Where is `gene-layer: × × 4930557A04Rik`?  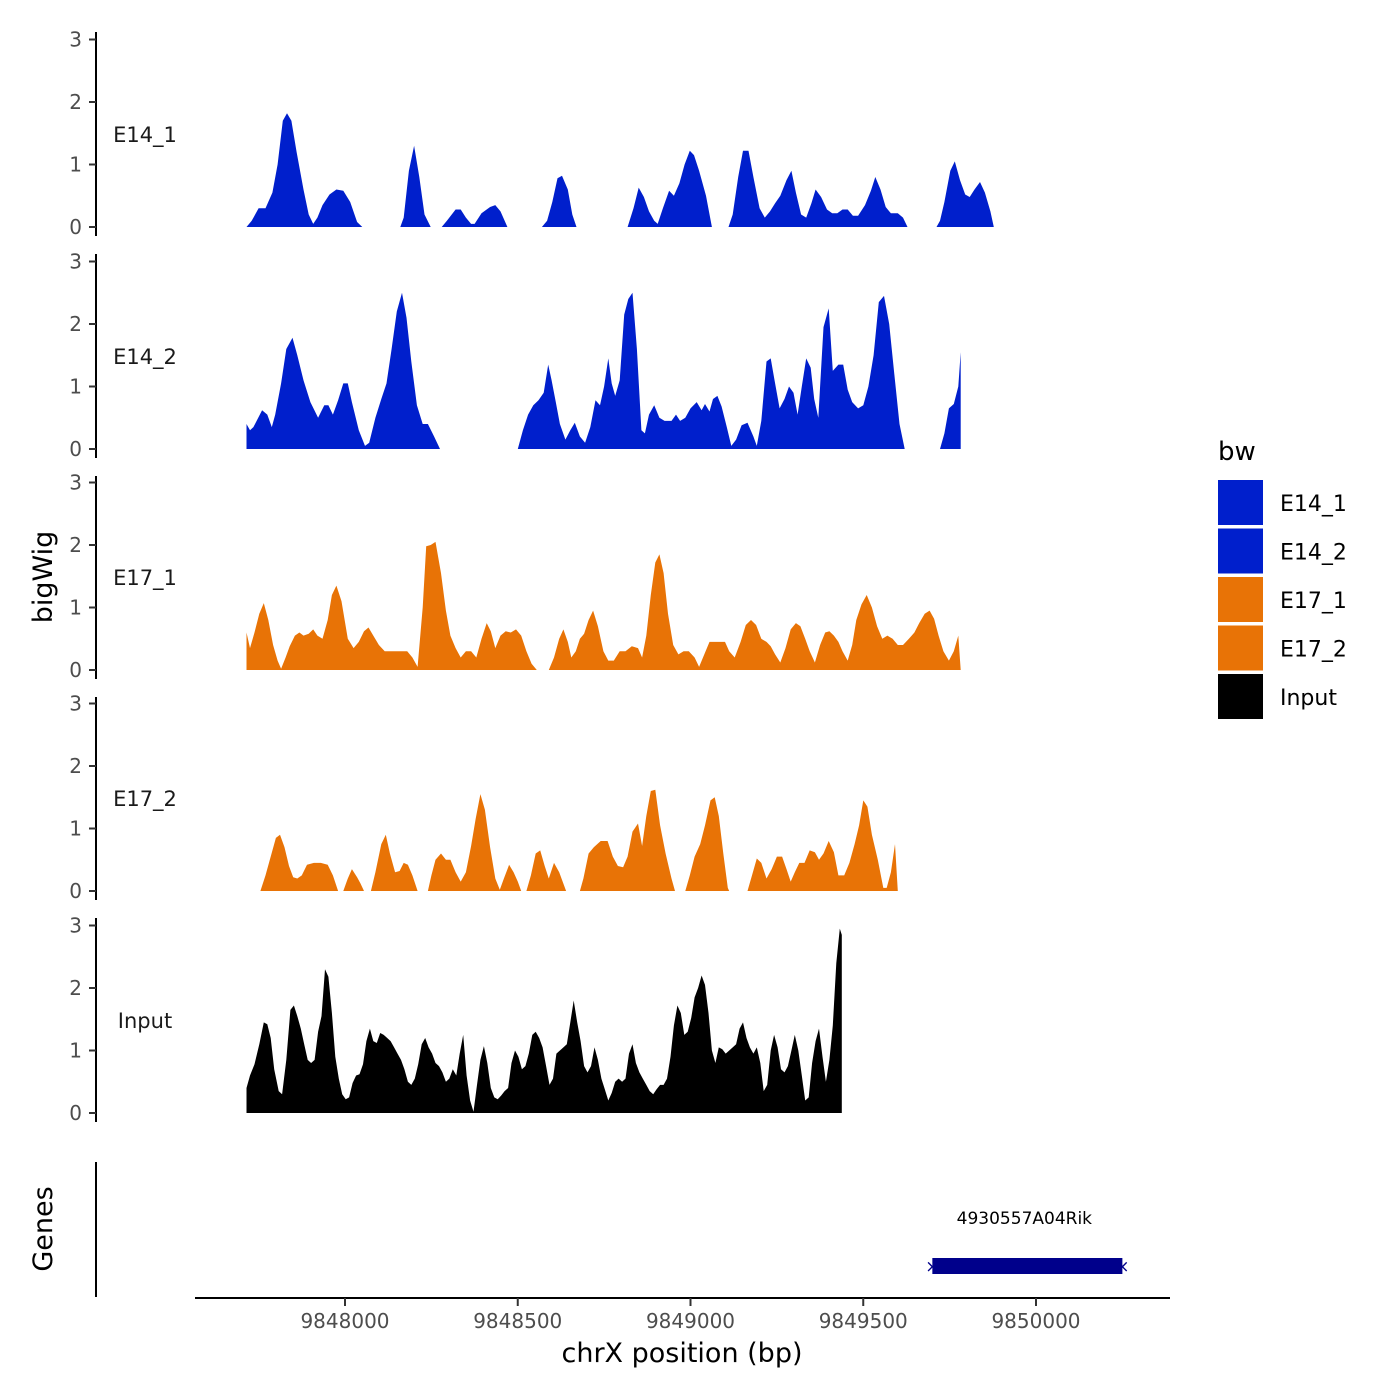
gene-layer: × × 4930557A04Rik is located at coordinates (1027, 1243).